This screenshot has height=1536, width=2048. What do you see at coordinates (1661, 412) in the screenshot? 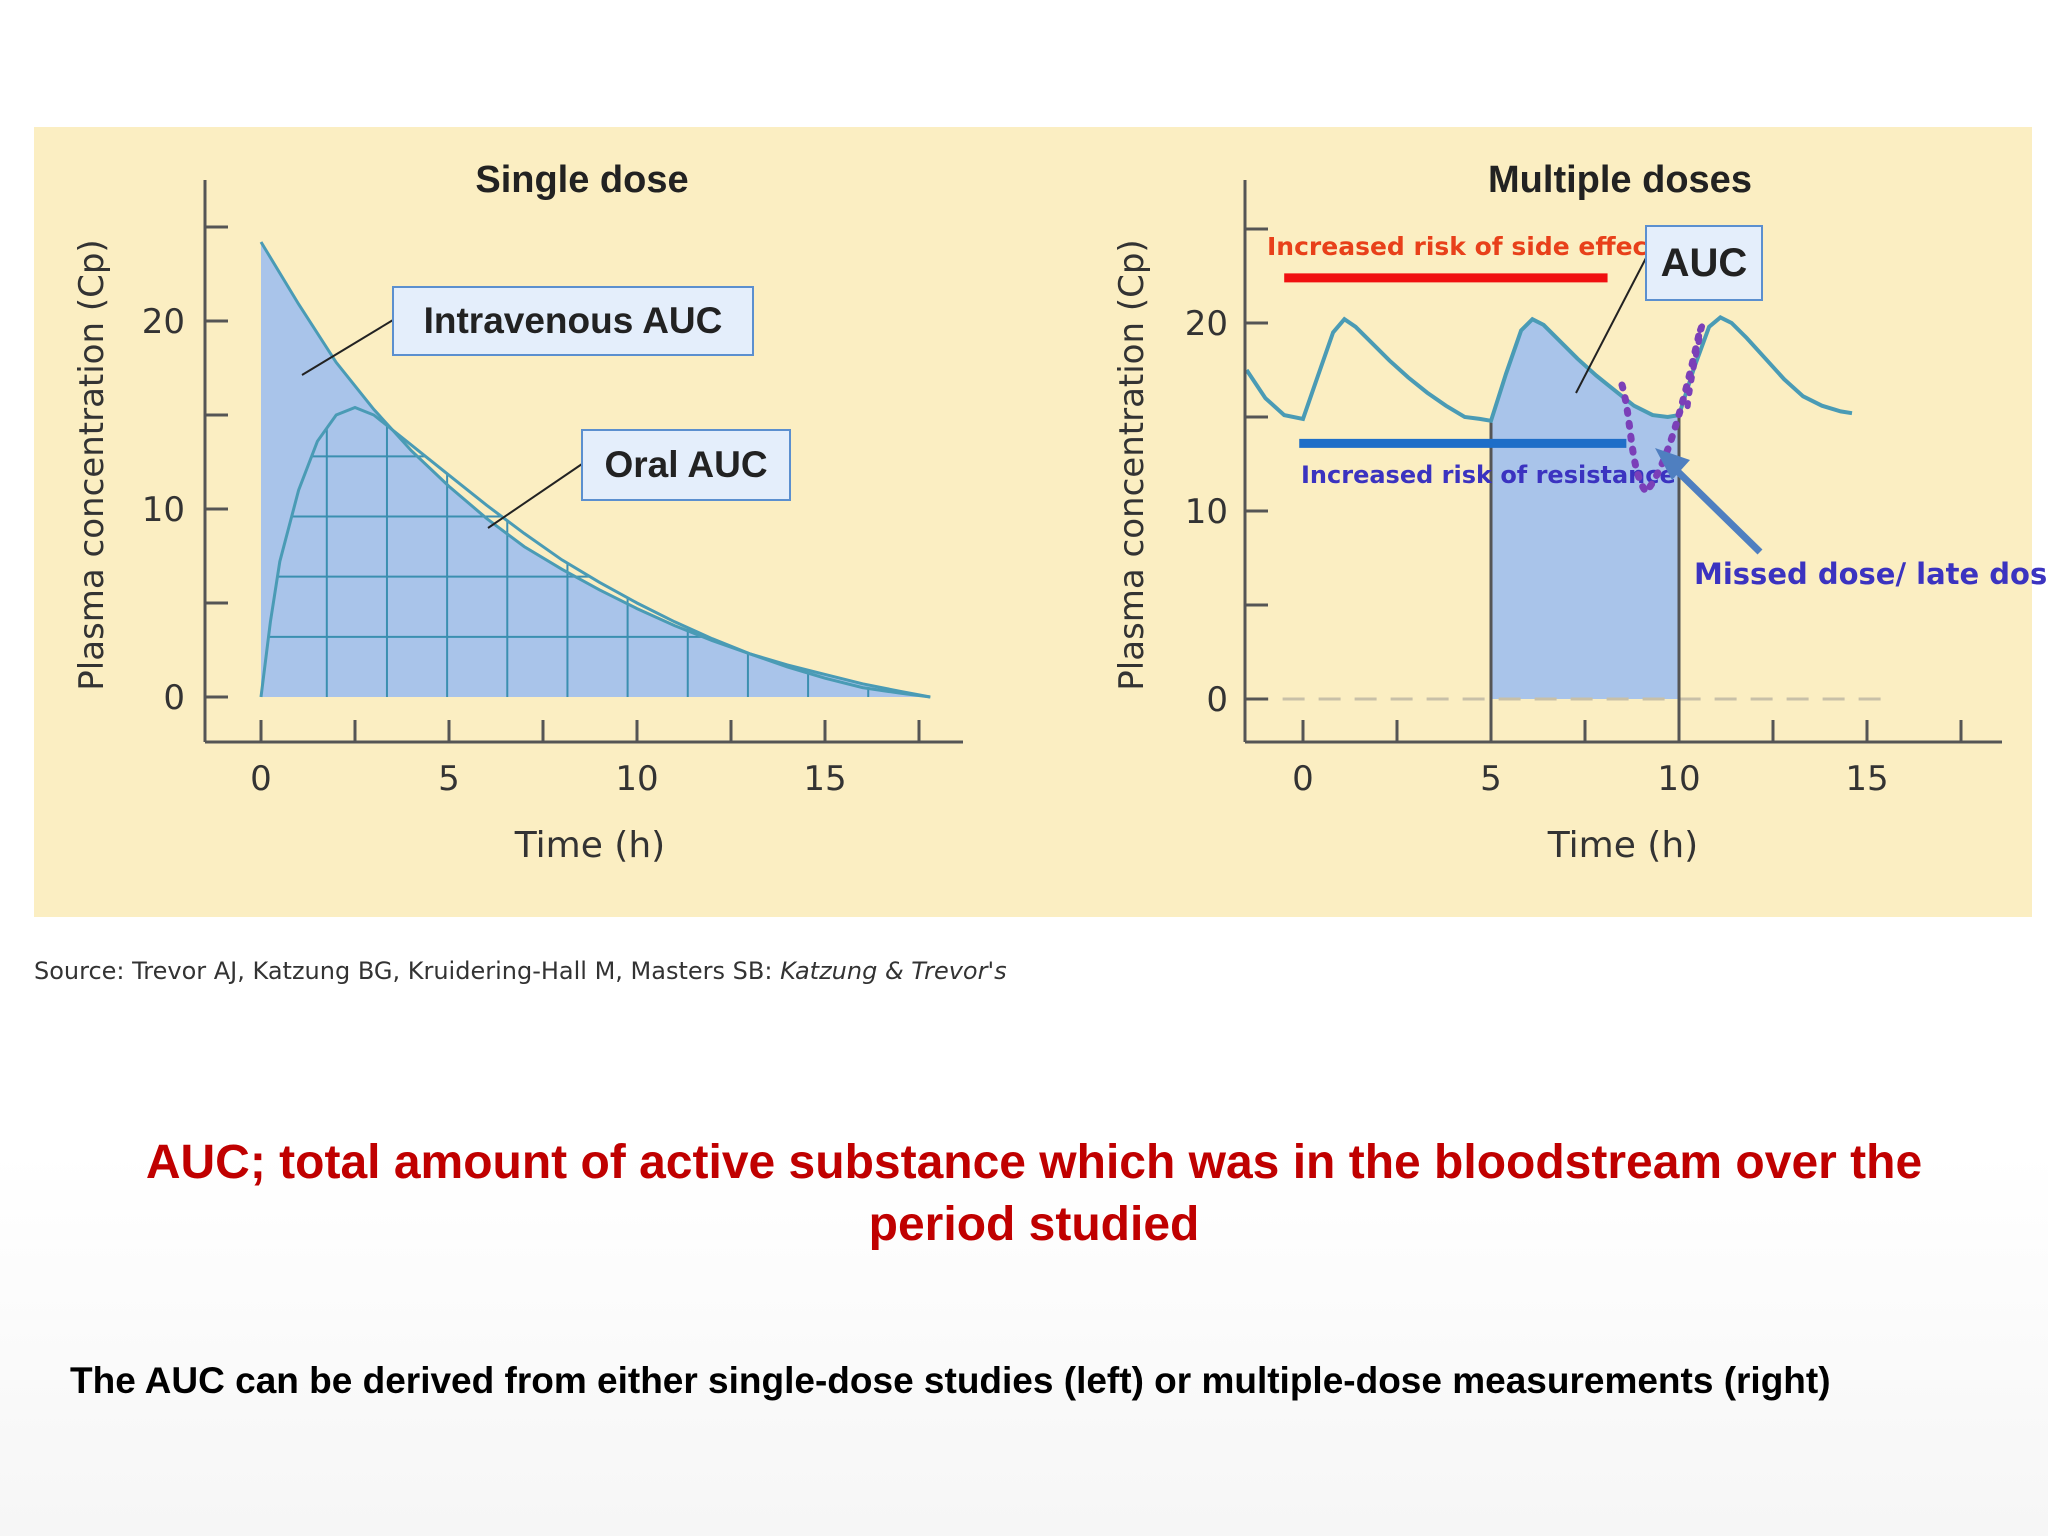
I see `missed-dose-dotted-curve` at bounding box center [1661, 412].